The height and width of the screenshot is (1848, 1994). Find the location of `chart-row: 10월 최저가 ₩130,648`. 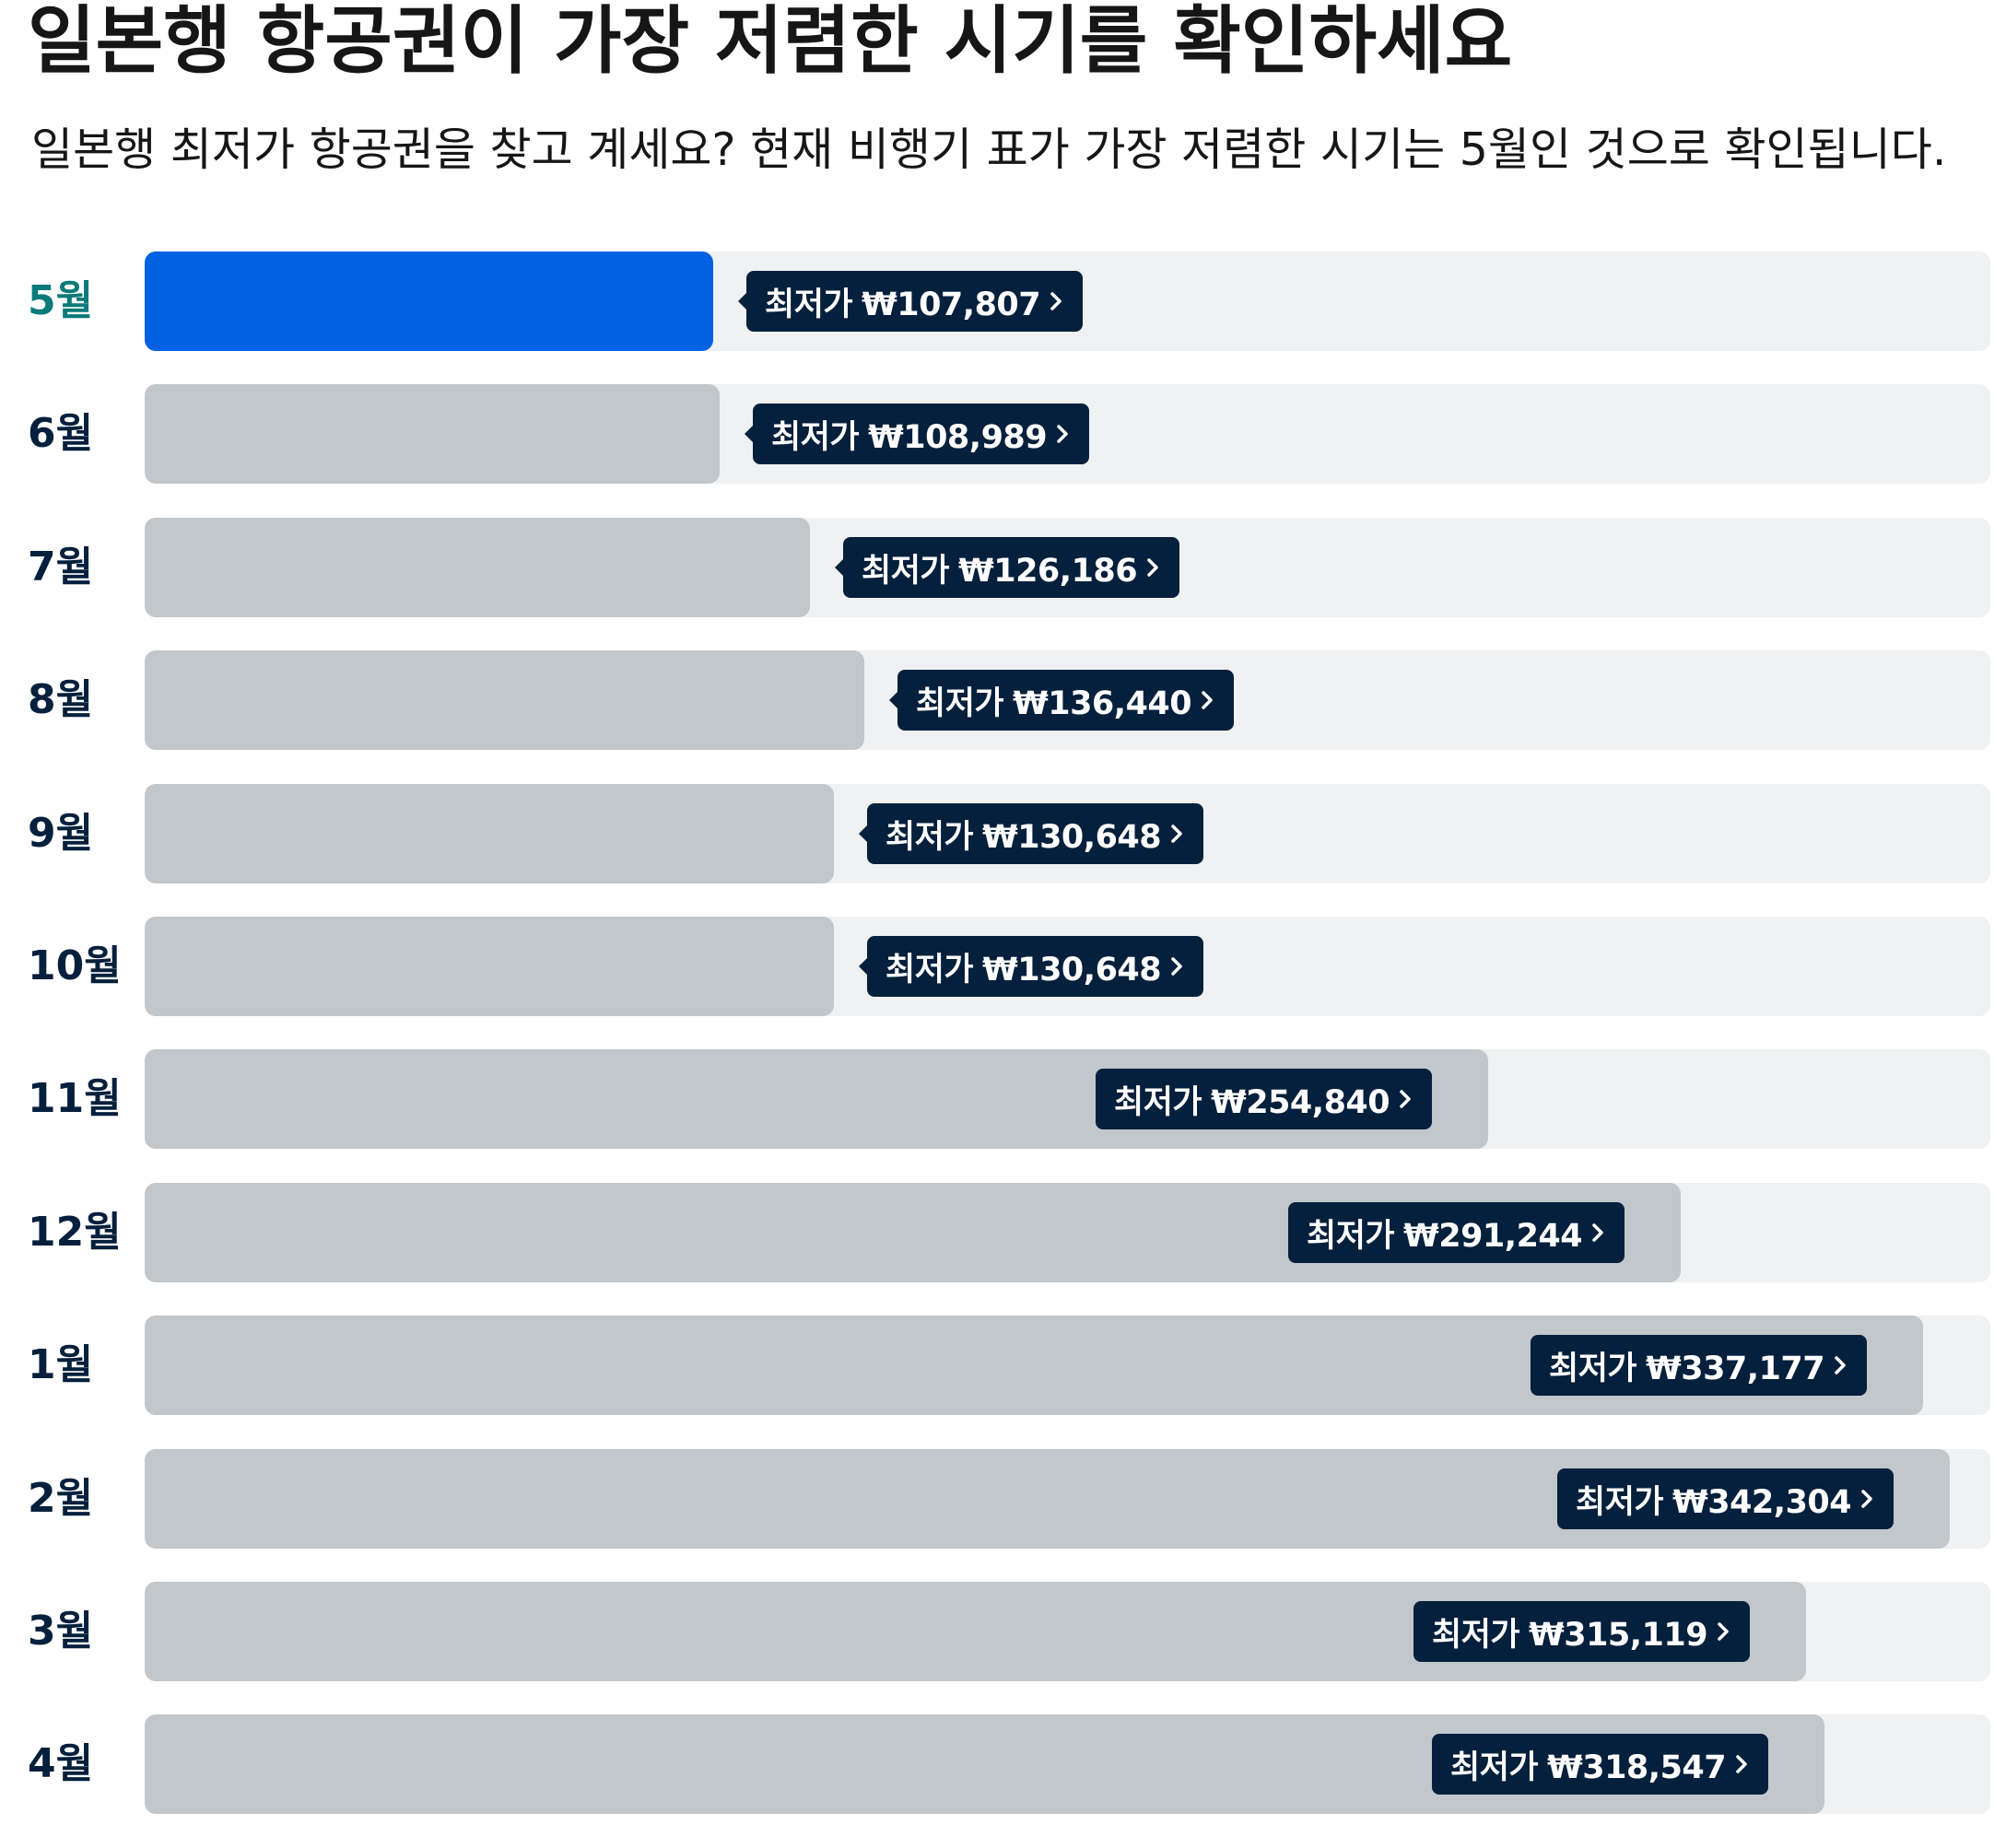

chart-row: 10월 최저가 ₩130,648 is located at coordinates (997, 967).